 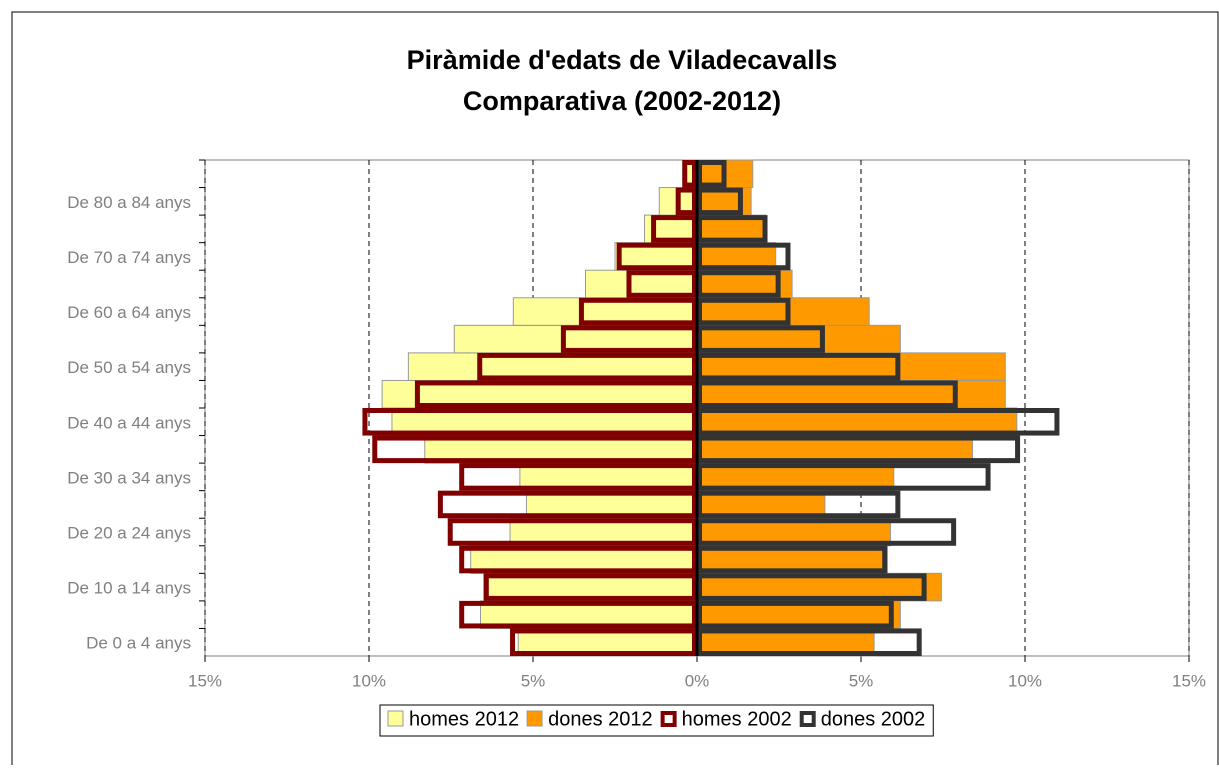 I want to click on legend-box, so click(x=656, y=720).